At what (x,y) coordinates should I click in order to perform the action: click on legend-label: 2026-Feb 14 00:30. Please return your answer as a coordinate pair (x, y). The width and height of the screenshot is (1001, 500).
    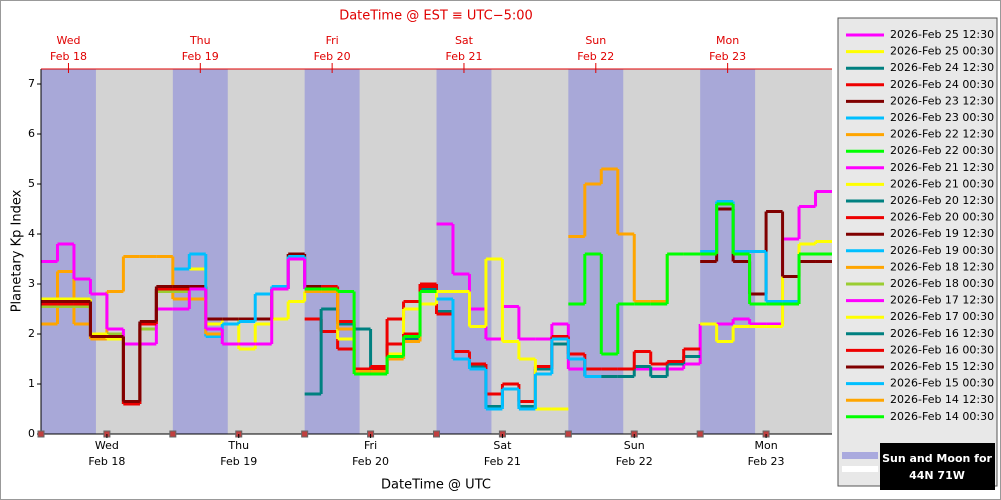
    Looking at the image, I should click on (942, 416).